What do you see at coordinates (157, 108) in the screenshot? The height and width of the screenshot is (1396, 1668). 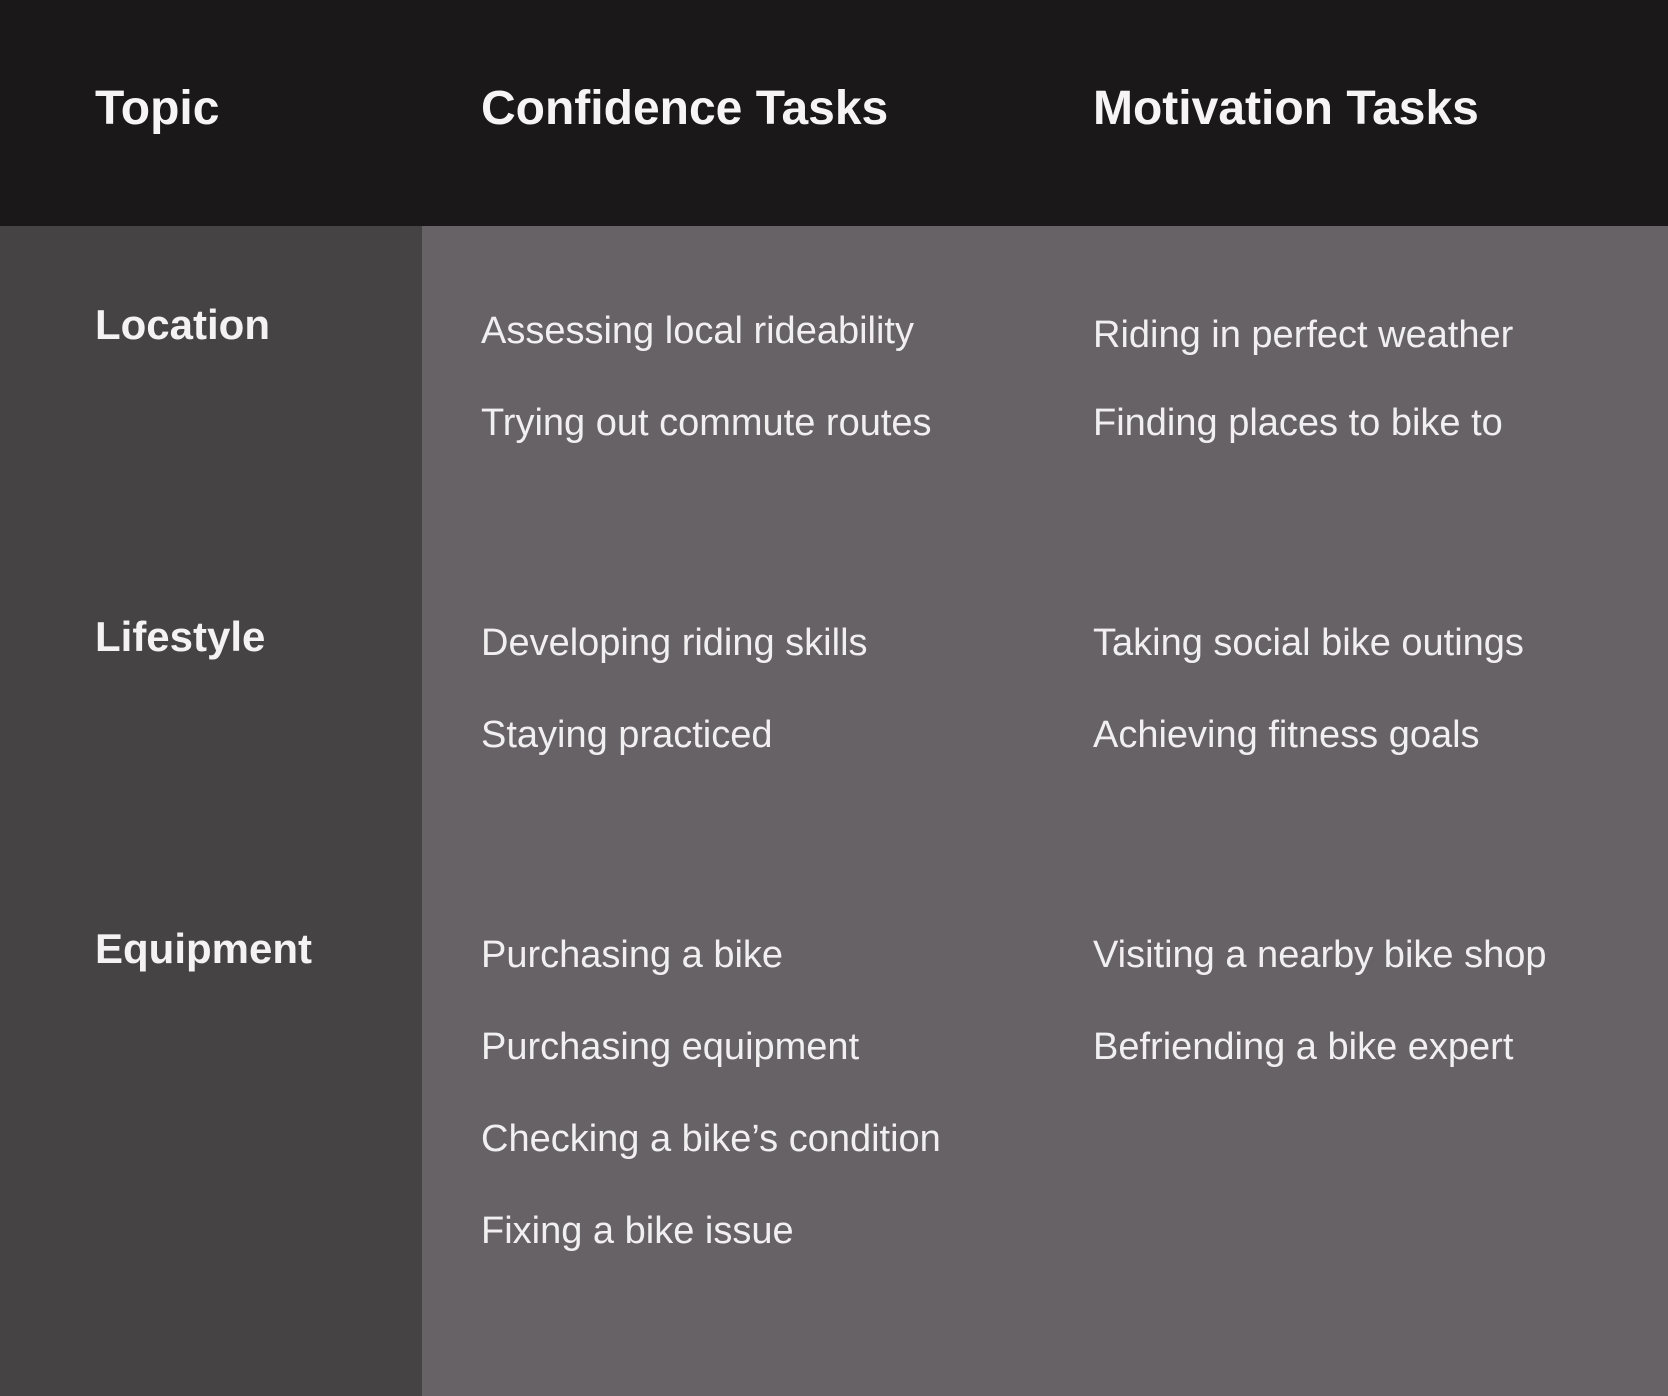 I see `header-topic: Topic` at bounding box center [157, 108].